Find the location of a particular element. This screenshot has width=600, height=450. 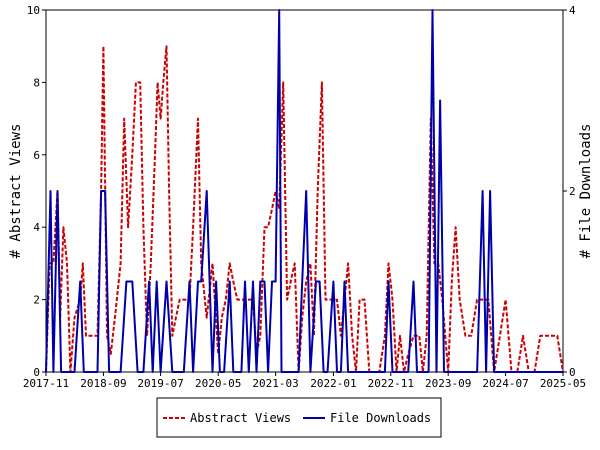

y-right-tick-label: 0 is located at coordinates (572, 372).